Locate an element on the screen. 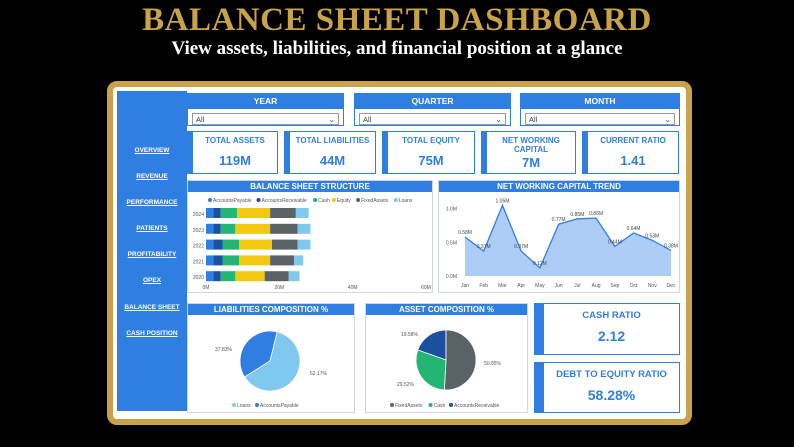 This screenshot has width=794, height=447. cash-ratio-card: CASH RATIO 2.12 is located at coordinates (607, 329).